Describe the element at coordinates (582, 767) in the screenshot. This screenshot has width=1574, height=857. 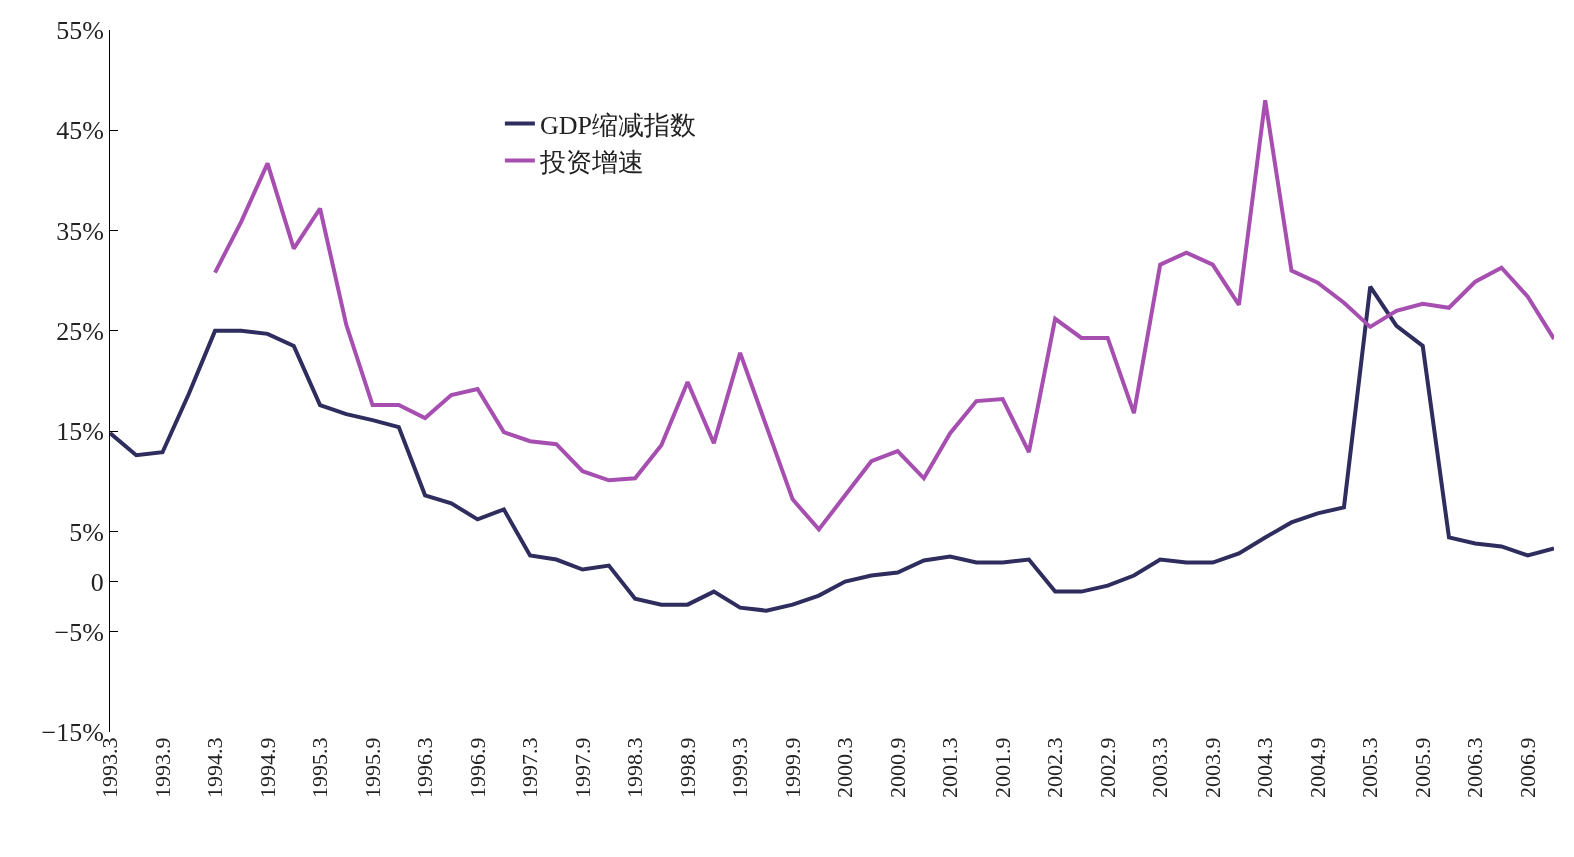
I see `x-tick-label: 1997.9` at that location.